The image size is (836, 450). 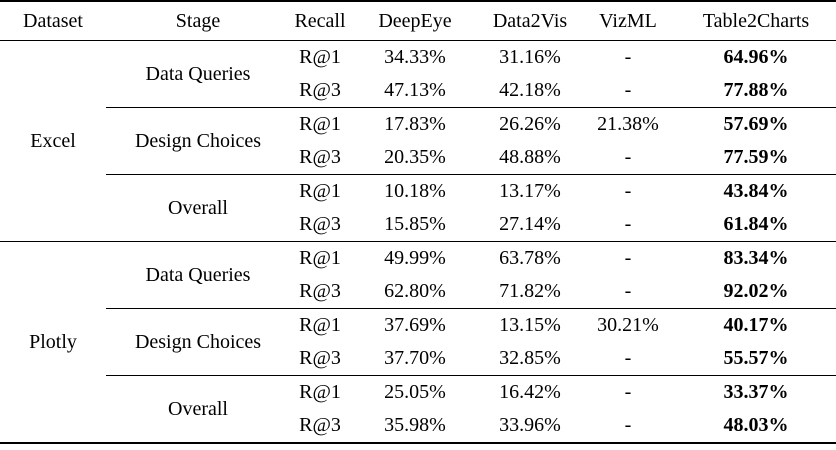 I want to click on table2charts-value: 77.88%, so click(x=756, y=90).